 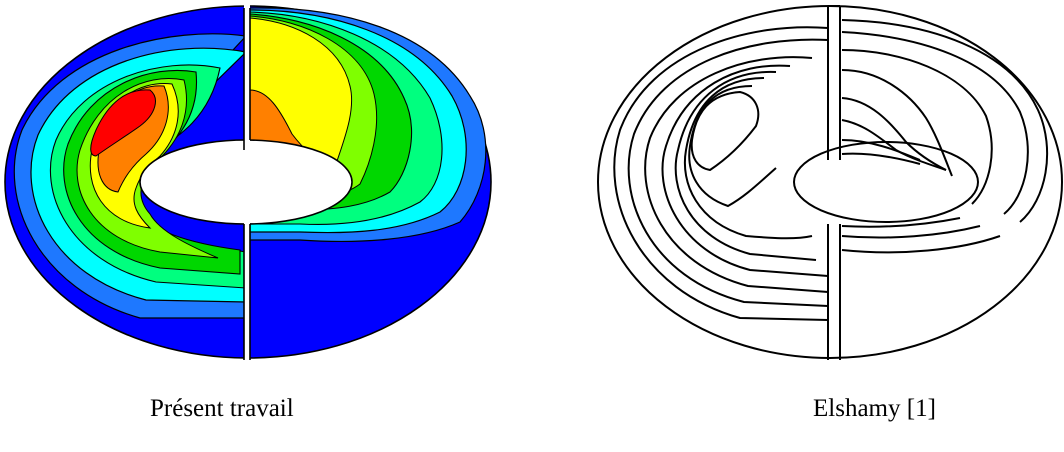 I want to click on symmetry-separator, so click(x=247, y=115).